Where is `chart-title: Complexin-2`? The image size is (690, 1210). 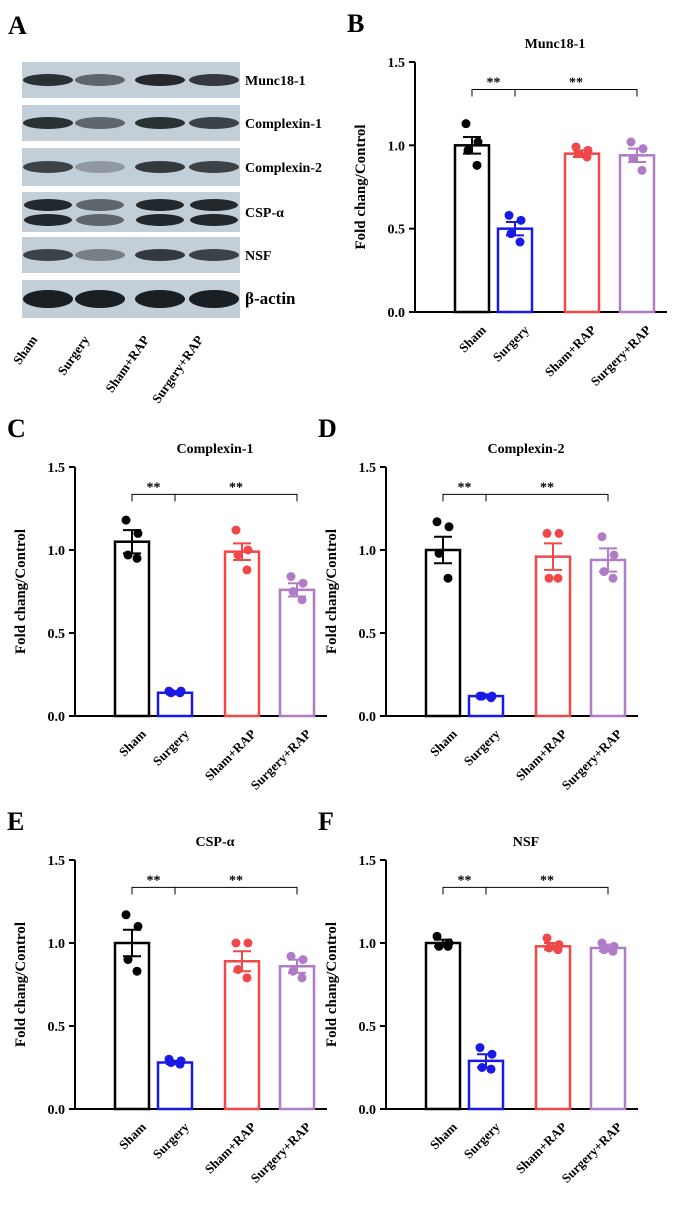
chart-title: Complexin-2 is located at coordinates (526, 449).